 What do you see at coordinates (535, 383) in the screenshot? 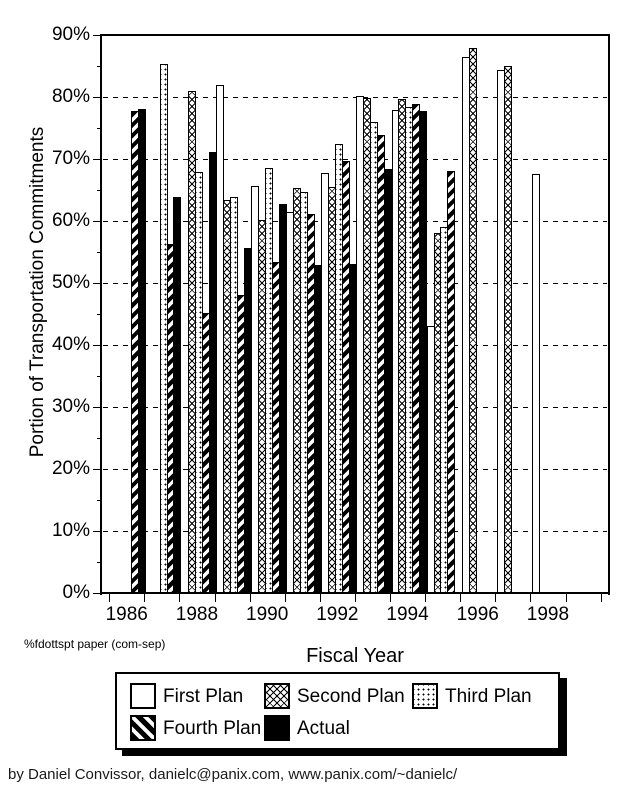
I see `bar-first-plan-1998` at bounding box center [535, 383].